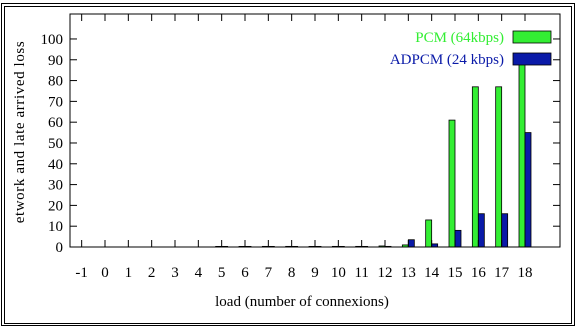 The image size is (576, 329). What do you see at coordinates (52, 40) in the screenshot?
I see `y-tick-label: 100` at bounding box center [52, 40].